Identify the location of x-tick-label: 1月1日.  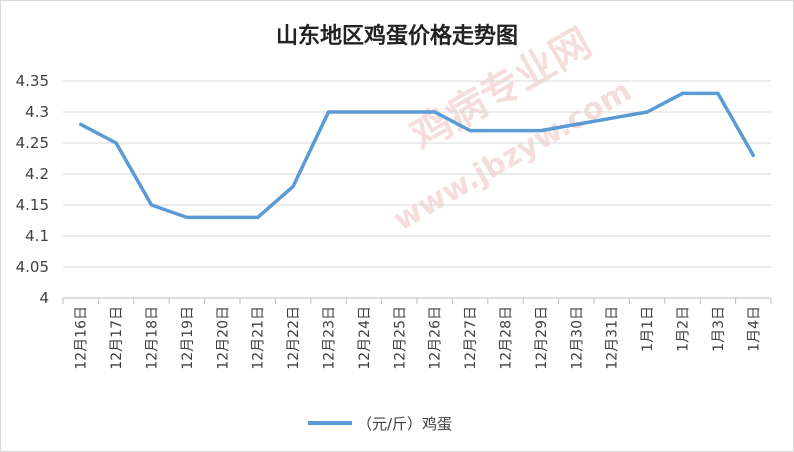
(648, 329).